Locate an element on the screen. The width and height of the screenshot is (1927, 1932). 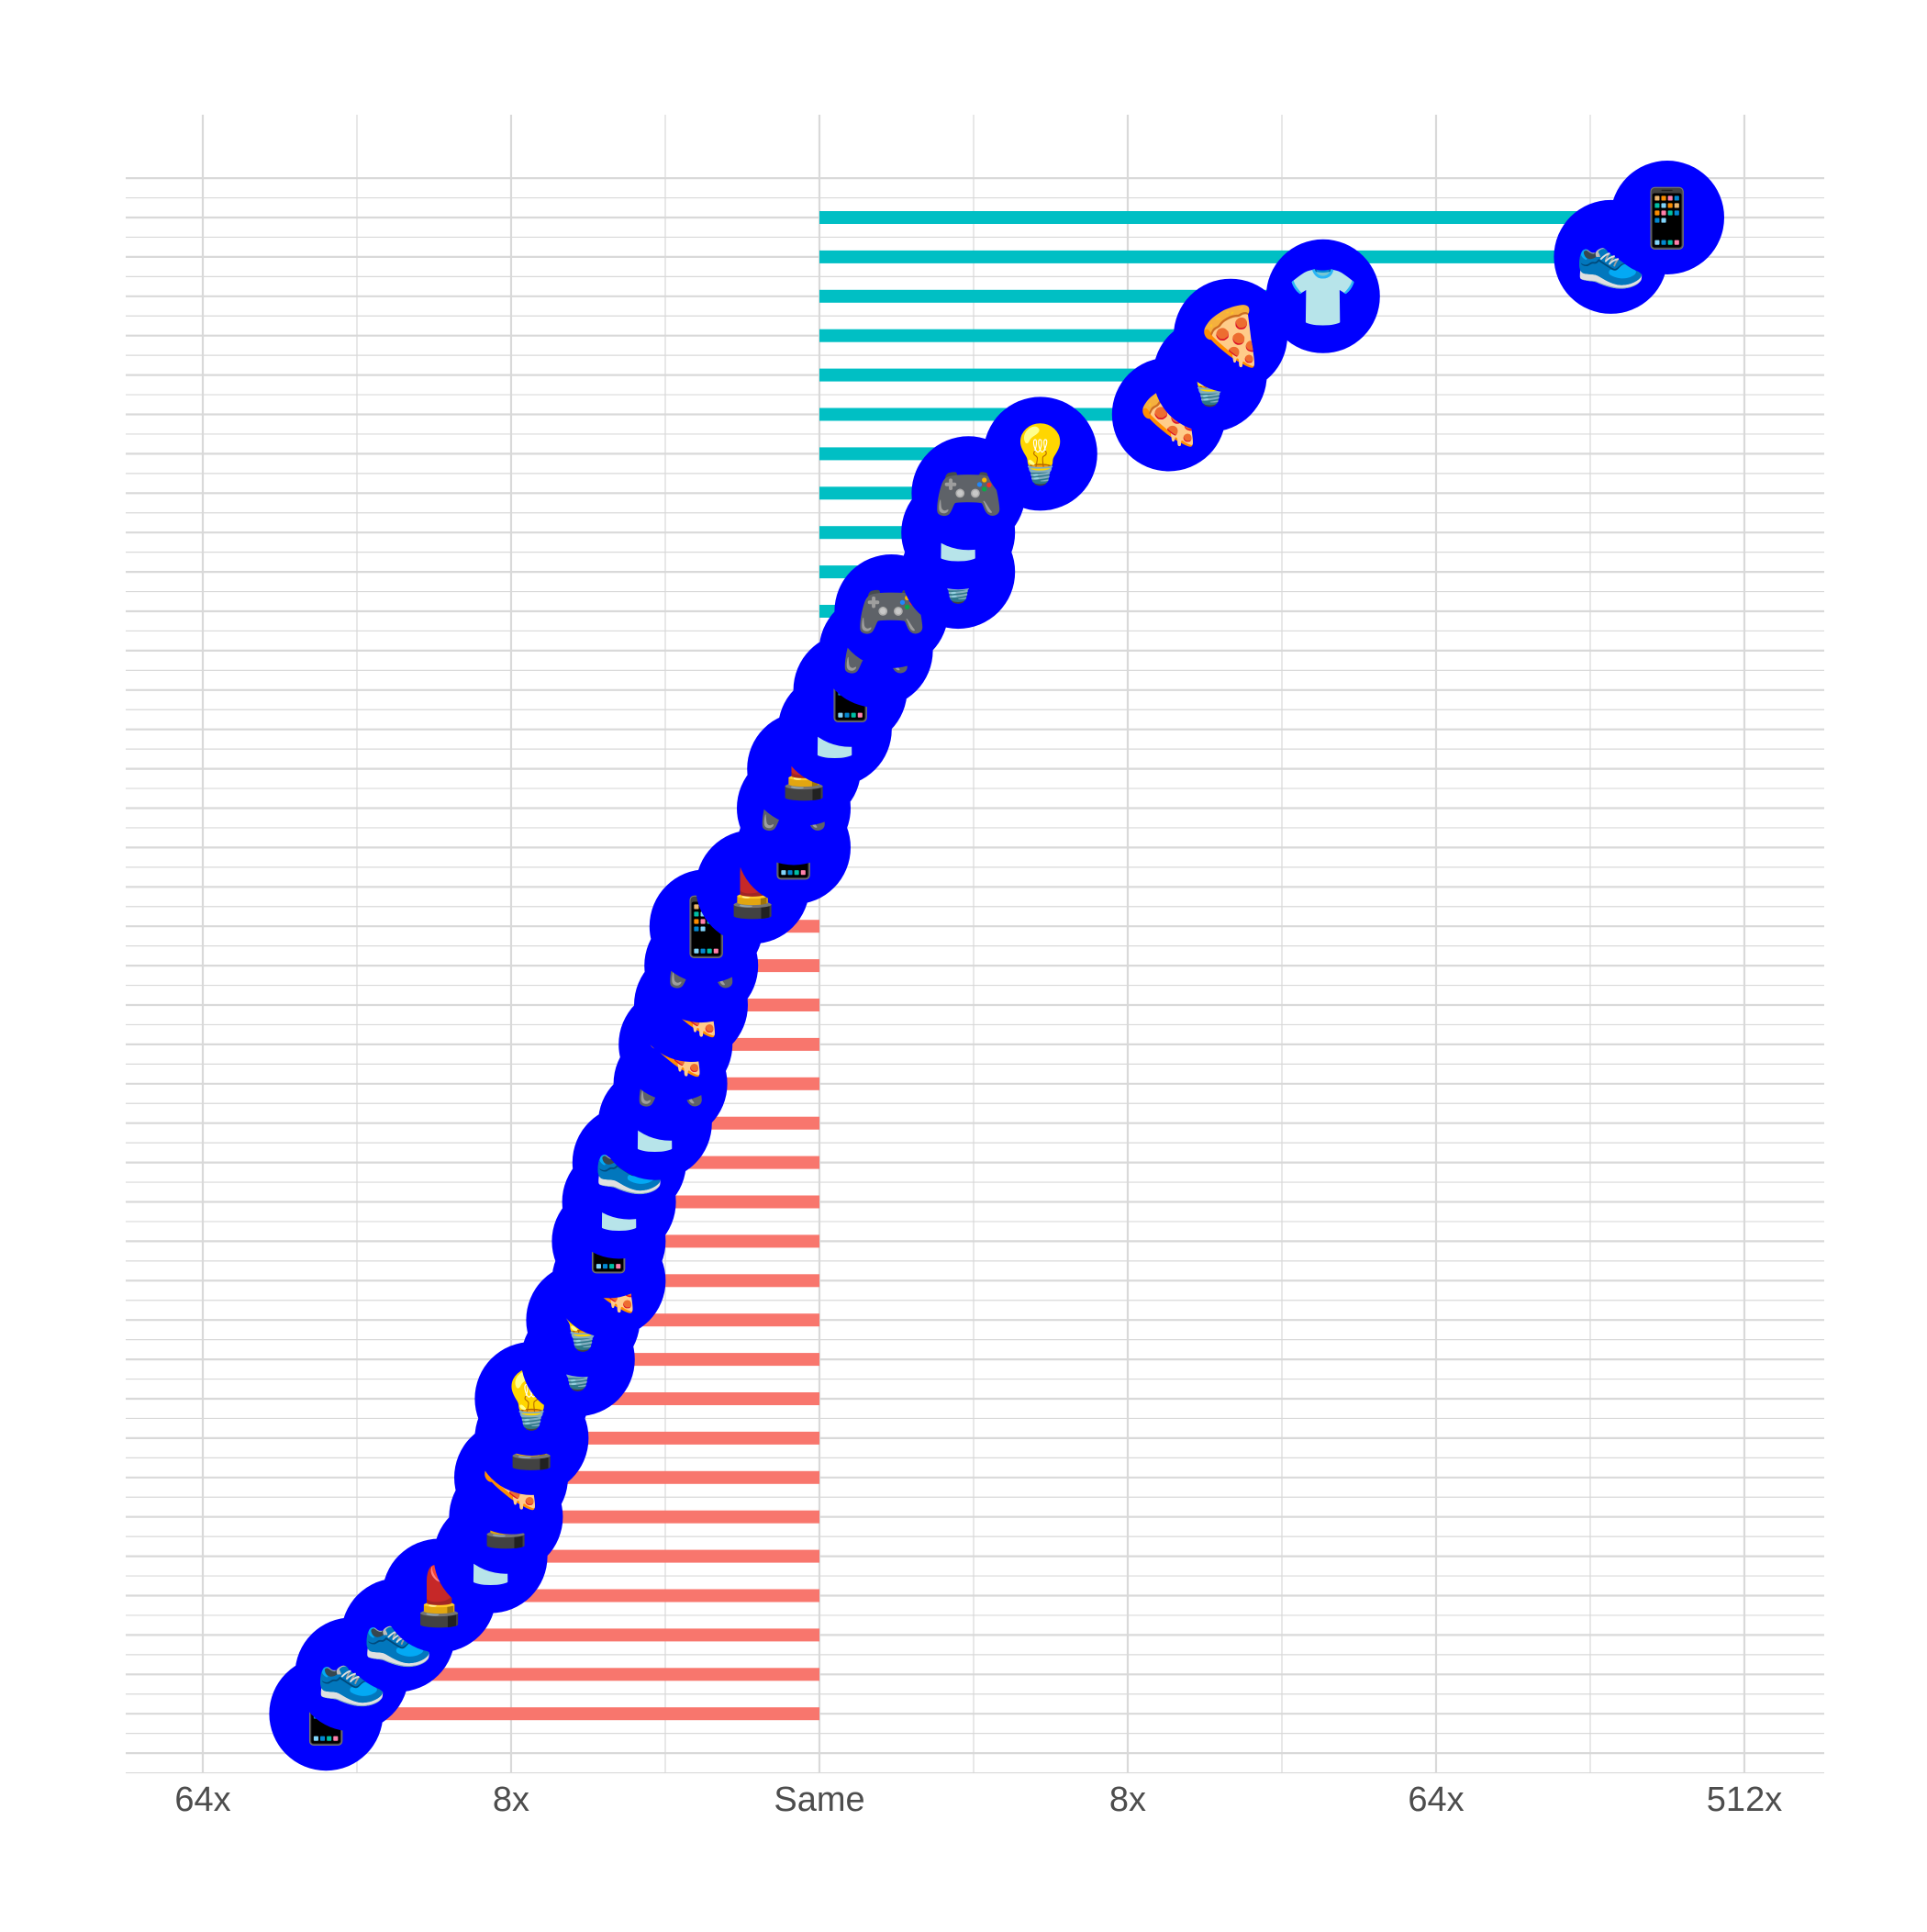
bulb-icon: 💡 is located at coordinates (1040, 453).